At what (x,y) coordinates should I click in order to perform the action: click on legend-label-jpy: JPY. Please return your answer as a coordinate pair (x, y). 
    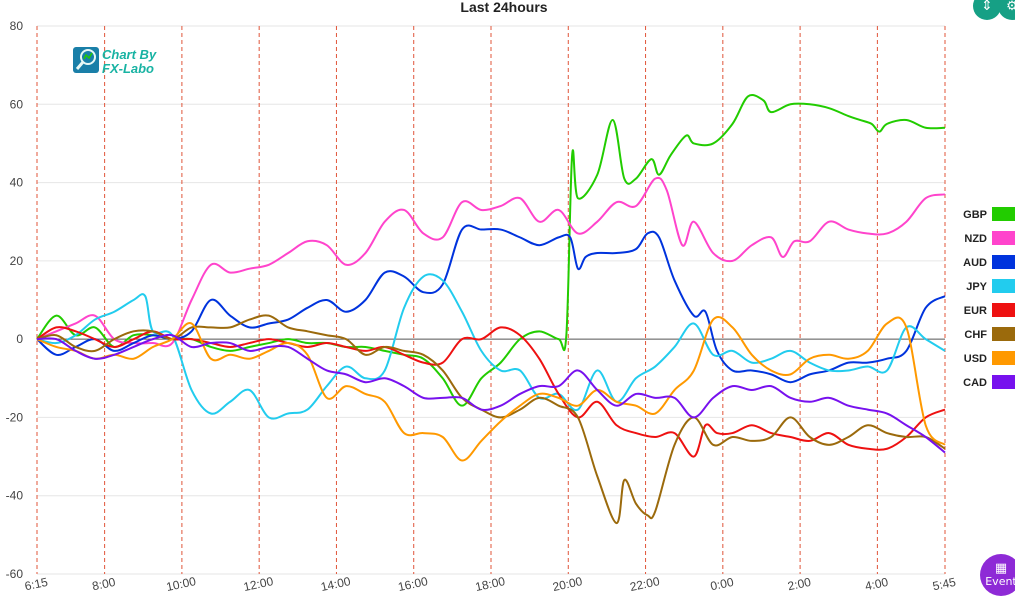
    Looking at the image, I should click on (976, 287).